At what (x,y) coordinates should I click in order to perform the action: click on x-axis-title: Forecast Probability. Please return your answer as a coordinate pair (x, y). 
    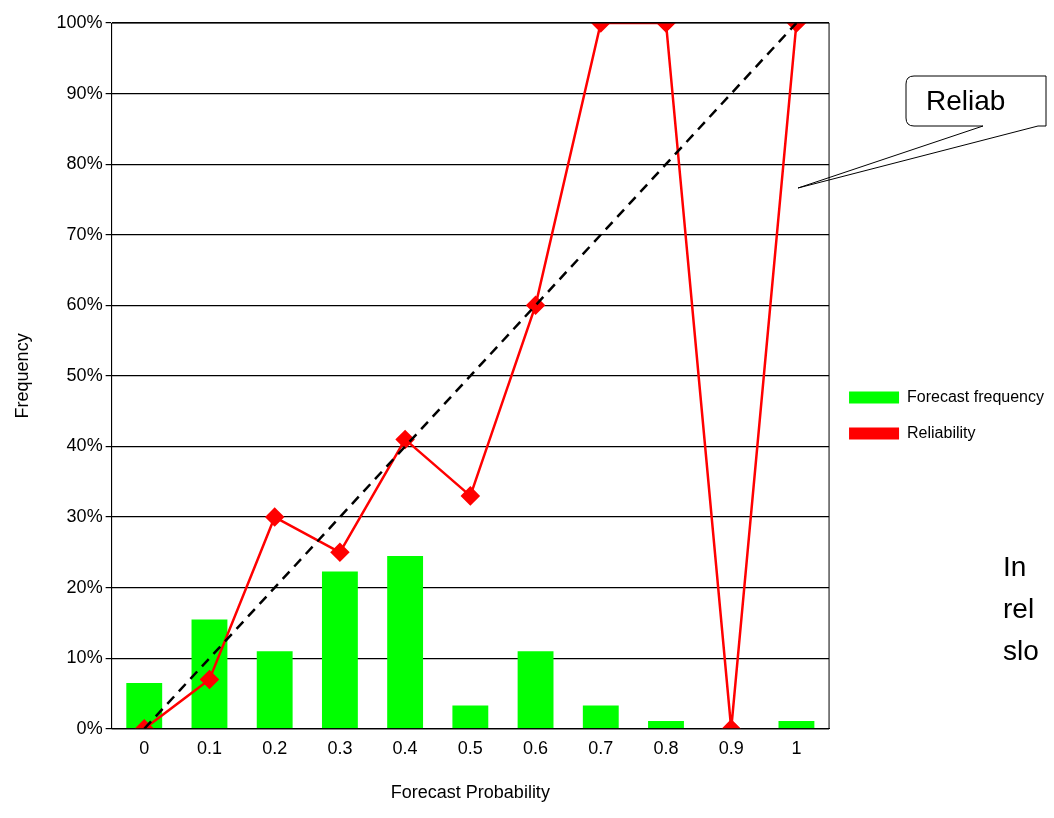
    Looking at the image, I should click on (470, 792).